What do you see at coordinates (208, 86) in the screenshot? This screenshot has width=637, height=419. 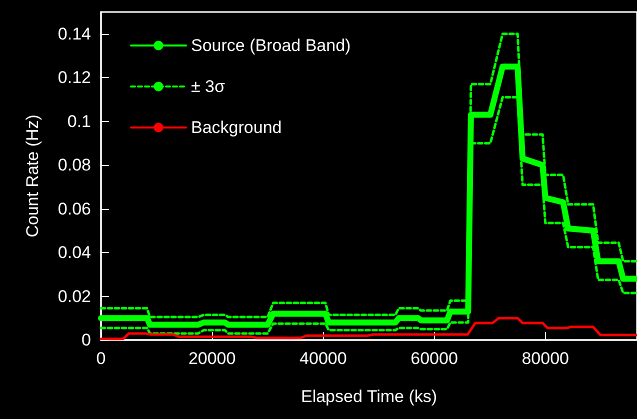 I see `legend-label: ± 3σ` at bounding box center [208, 86].